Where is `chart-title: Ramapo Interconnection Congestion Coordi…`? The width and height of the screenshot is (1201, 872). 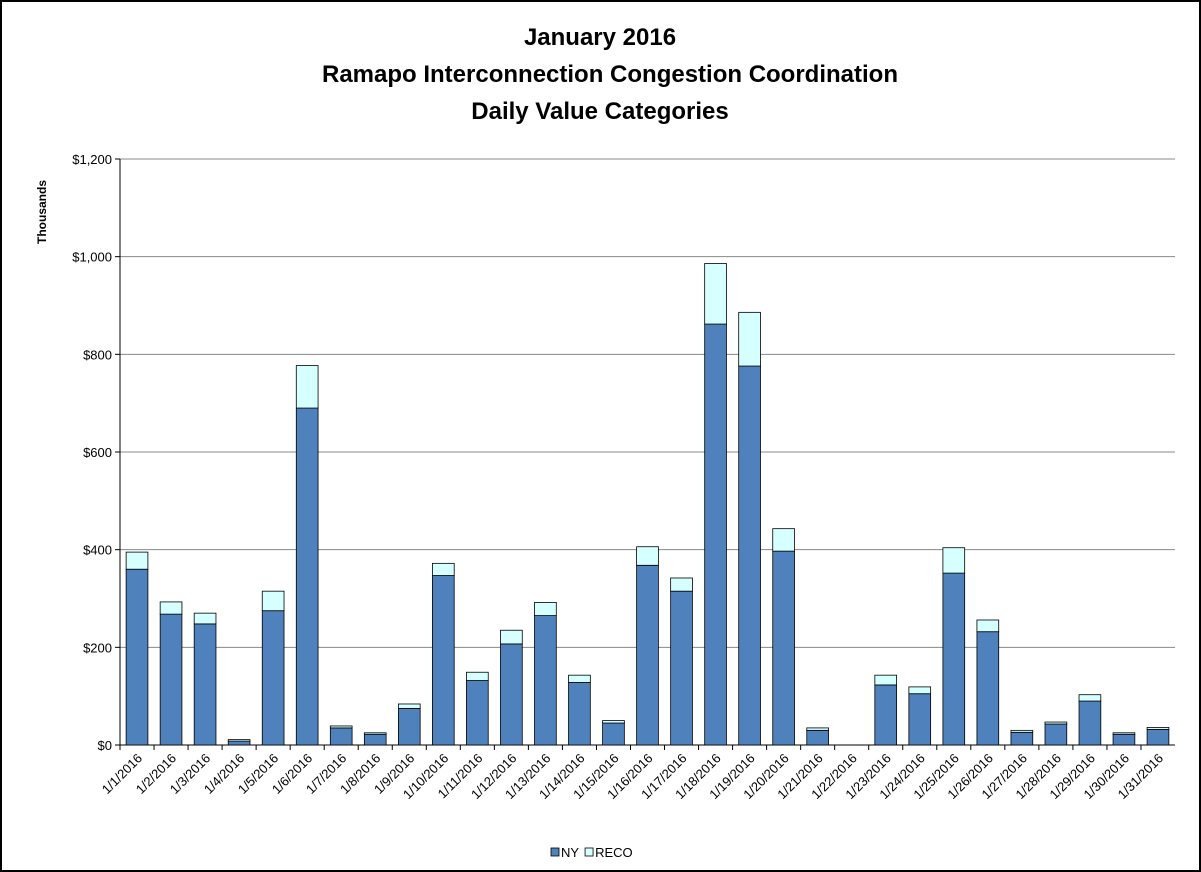 chart-title: Ramapo Interconnection Congestion Coordi… is located at coordinates (610, 74).